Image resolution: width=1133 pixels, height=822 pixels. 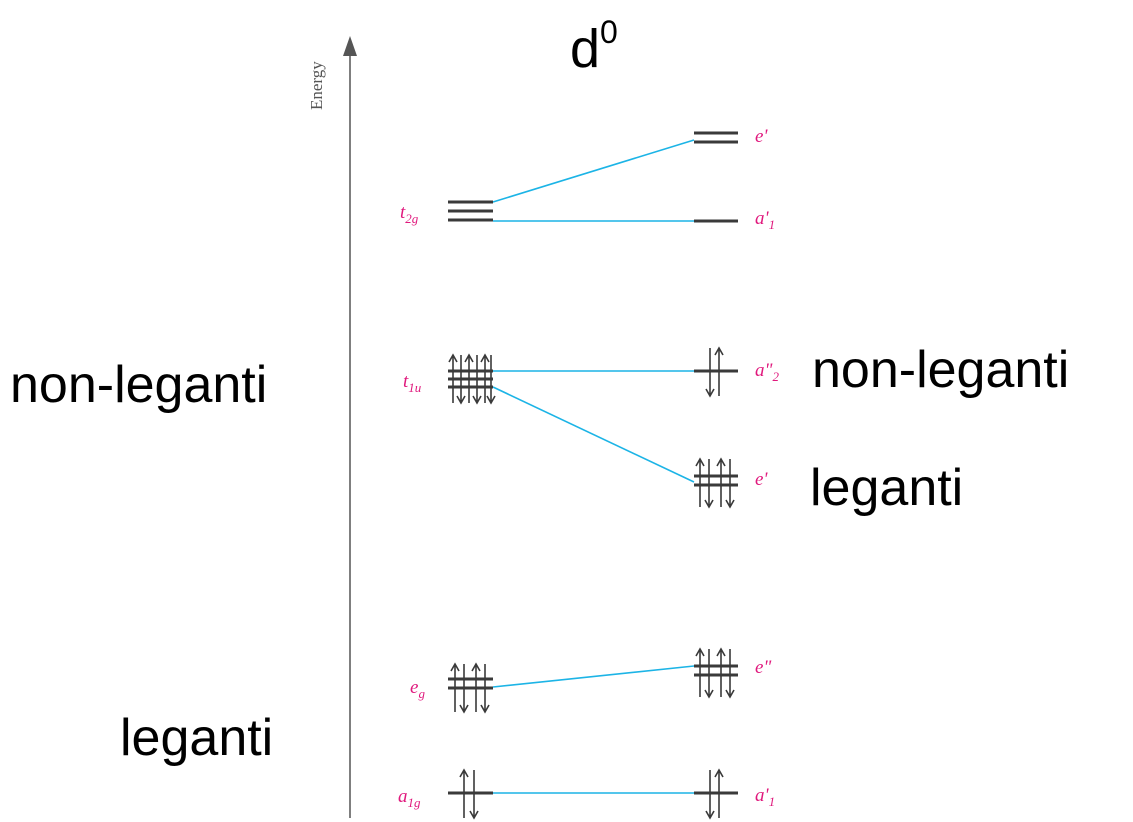 I want to click on label-t2g: t2g, so click(x=409, y=214).